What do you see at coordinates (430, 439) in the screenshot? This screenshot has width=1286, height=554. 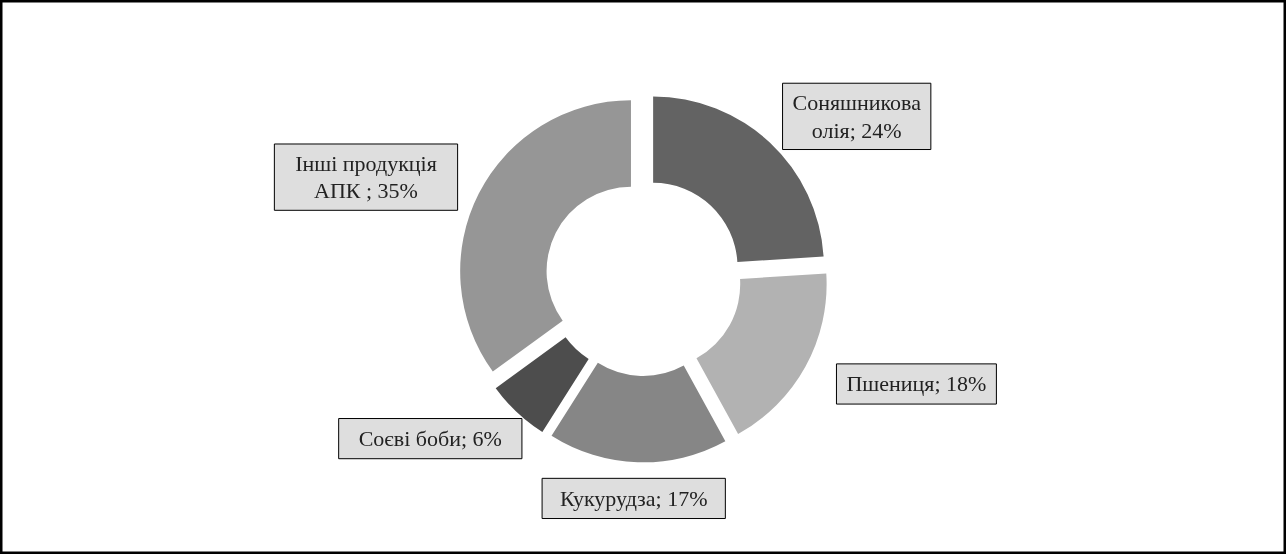 I see `slice-label: Соєві боби; 6%` at bounding box center [430, 439].